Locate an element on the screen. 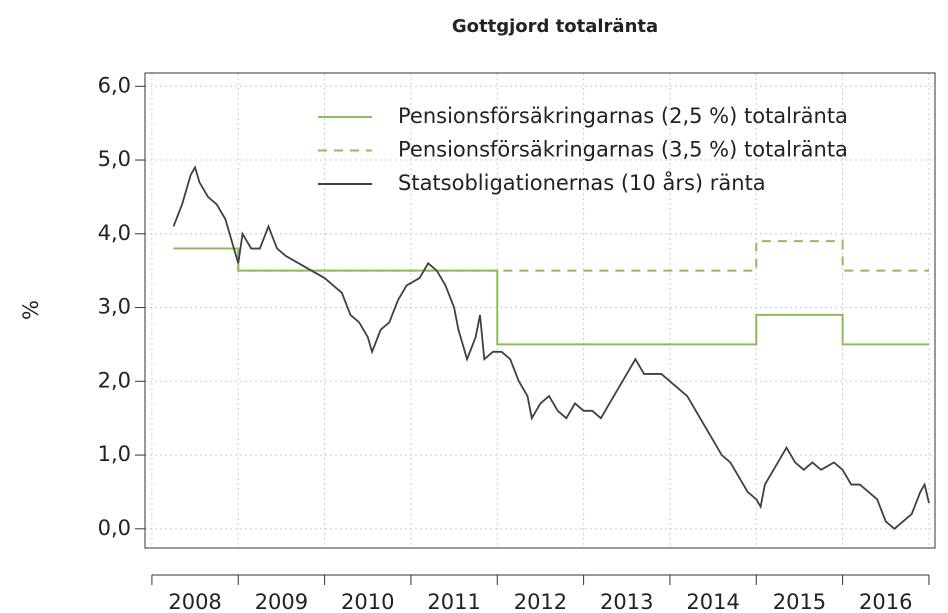 Image resolution: width=948 pixels, height=613 pixels. x-tick-label: 2011 is located at coordinates (453, 601).